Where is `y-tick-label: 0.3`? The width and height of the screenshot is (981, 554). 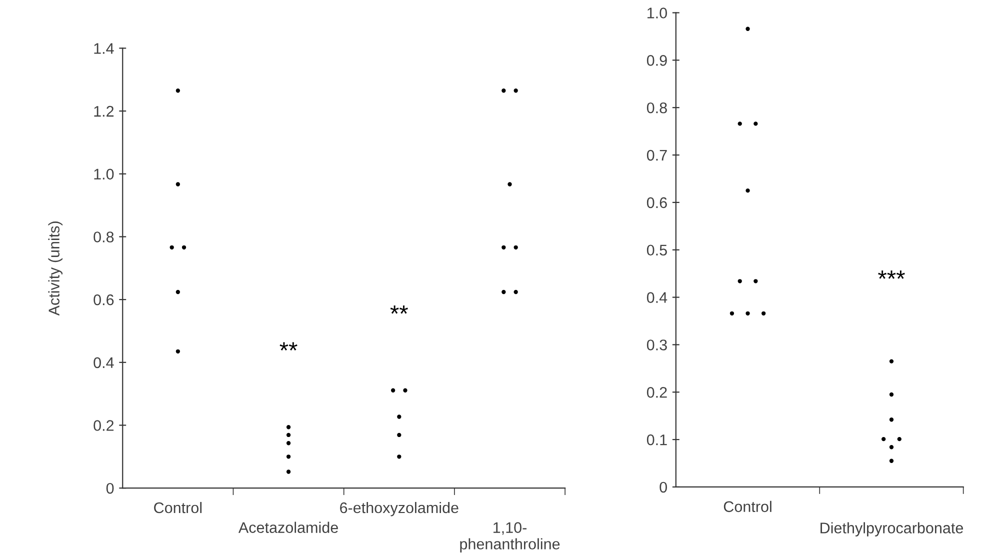
y-tick-label: 0.3 is located at coordinates (656, 345).